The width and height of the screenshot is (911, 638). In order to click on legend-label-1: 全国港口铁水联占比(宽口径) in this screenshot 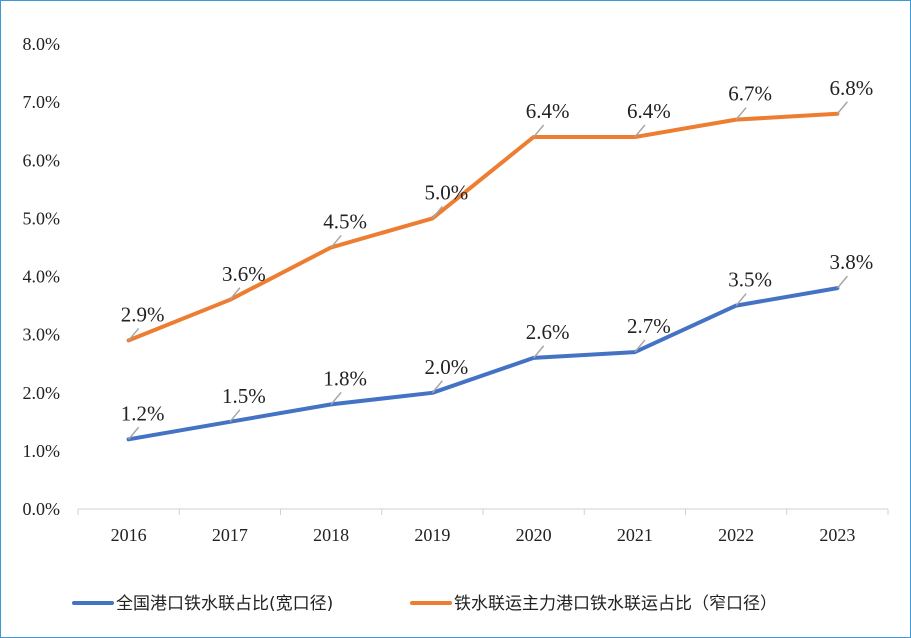, I will do `click(224, 604)`.